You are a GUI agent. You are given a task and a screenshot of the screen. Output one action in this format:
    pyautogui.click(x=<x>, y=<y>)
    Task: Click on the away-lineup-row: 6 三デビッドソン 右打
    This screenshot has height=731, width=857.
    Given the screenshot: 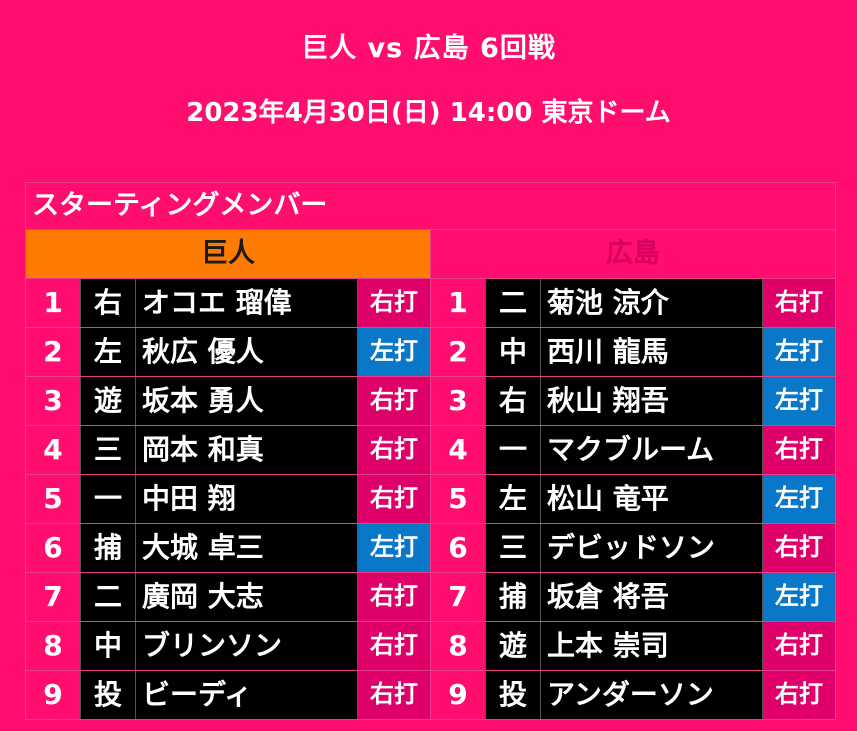 What is the action you would take?
    pyautogui.click(x=633, y=547)
    